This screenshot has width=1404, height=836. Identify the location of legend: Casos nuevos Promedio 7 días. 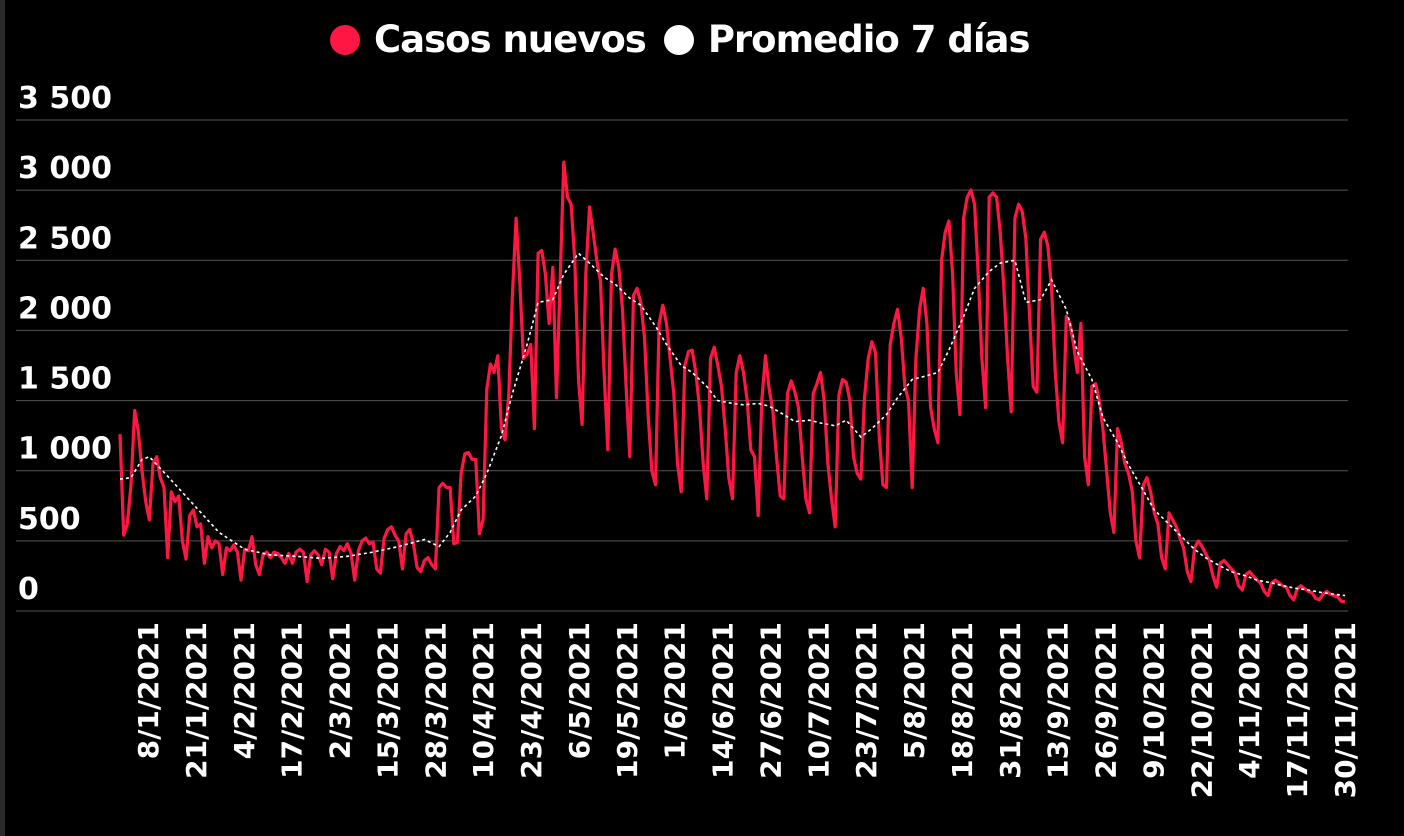
(689, 39).